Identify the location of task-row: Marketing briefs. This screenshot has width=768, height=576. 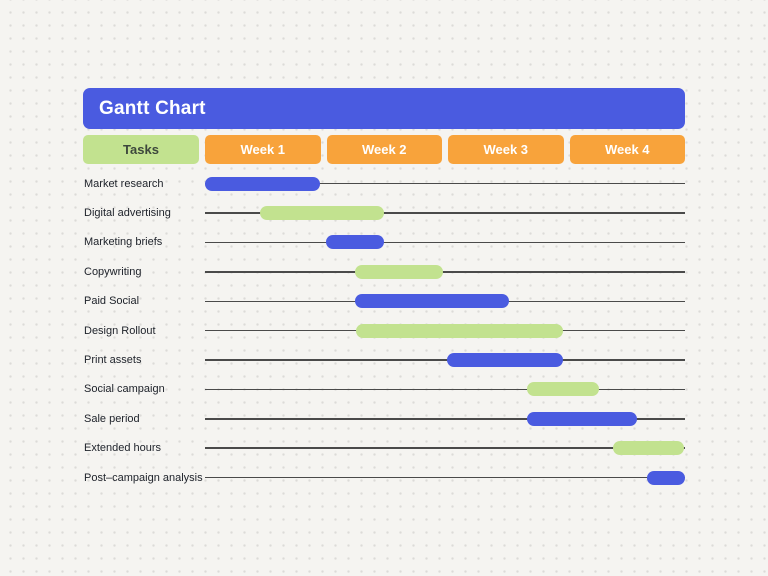
(384, 242).